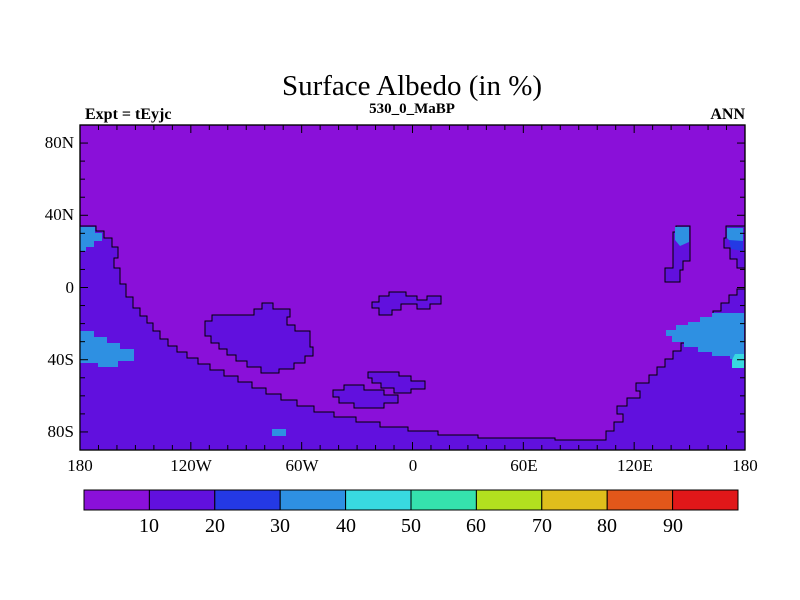  What do you see at coordinates (365, 396) in the screenshot?
I see `island-south-lower` at bounding box center [365, 396].